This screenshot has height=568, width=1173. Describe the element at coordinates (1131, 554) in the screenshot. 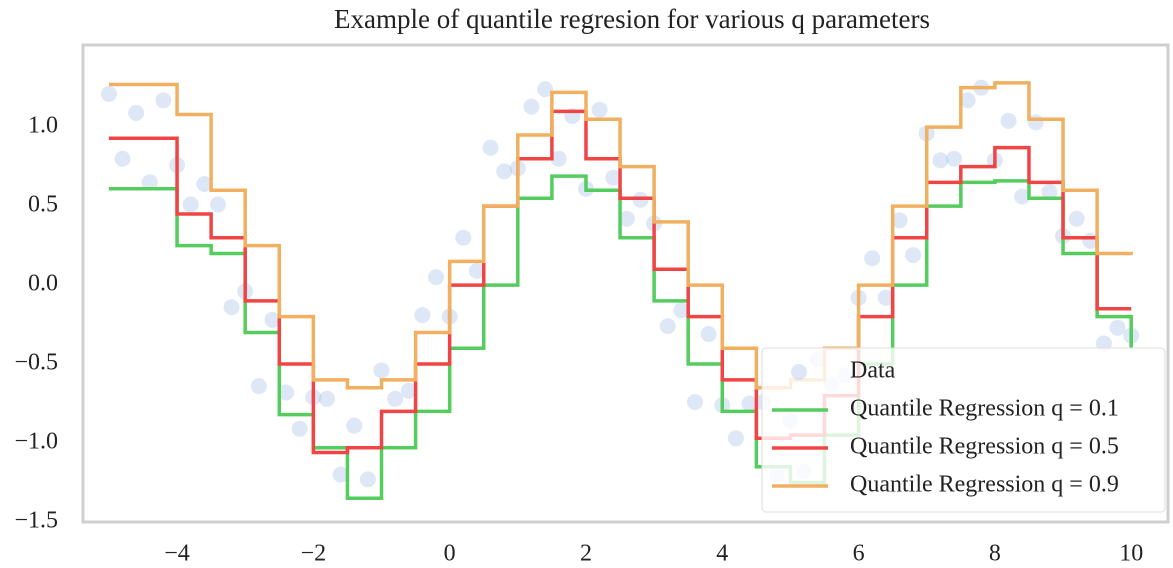

I see `x-tick-label: 10` at that location.